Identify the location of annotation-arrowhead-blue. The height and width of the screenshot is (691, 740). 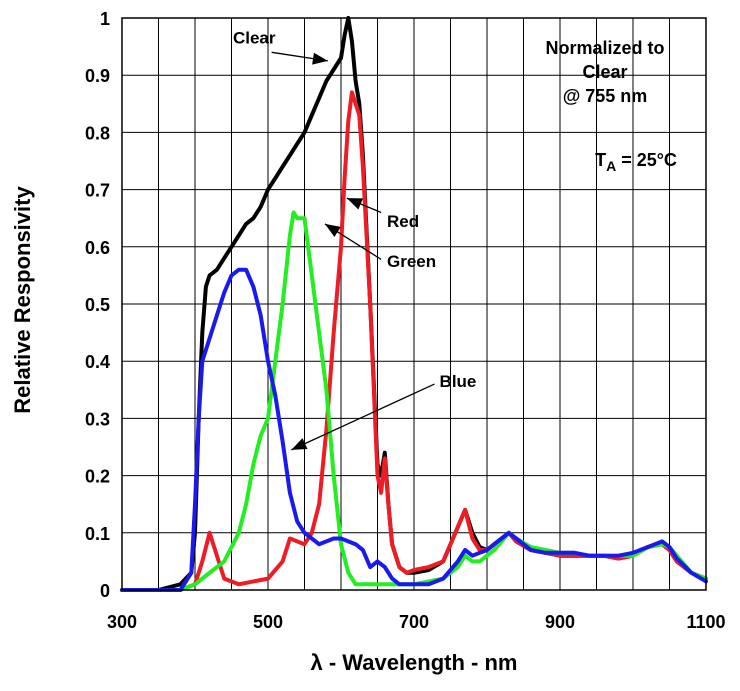
(299, 444).